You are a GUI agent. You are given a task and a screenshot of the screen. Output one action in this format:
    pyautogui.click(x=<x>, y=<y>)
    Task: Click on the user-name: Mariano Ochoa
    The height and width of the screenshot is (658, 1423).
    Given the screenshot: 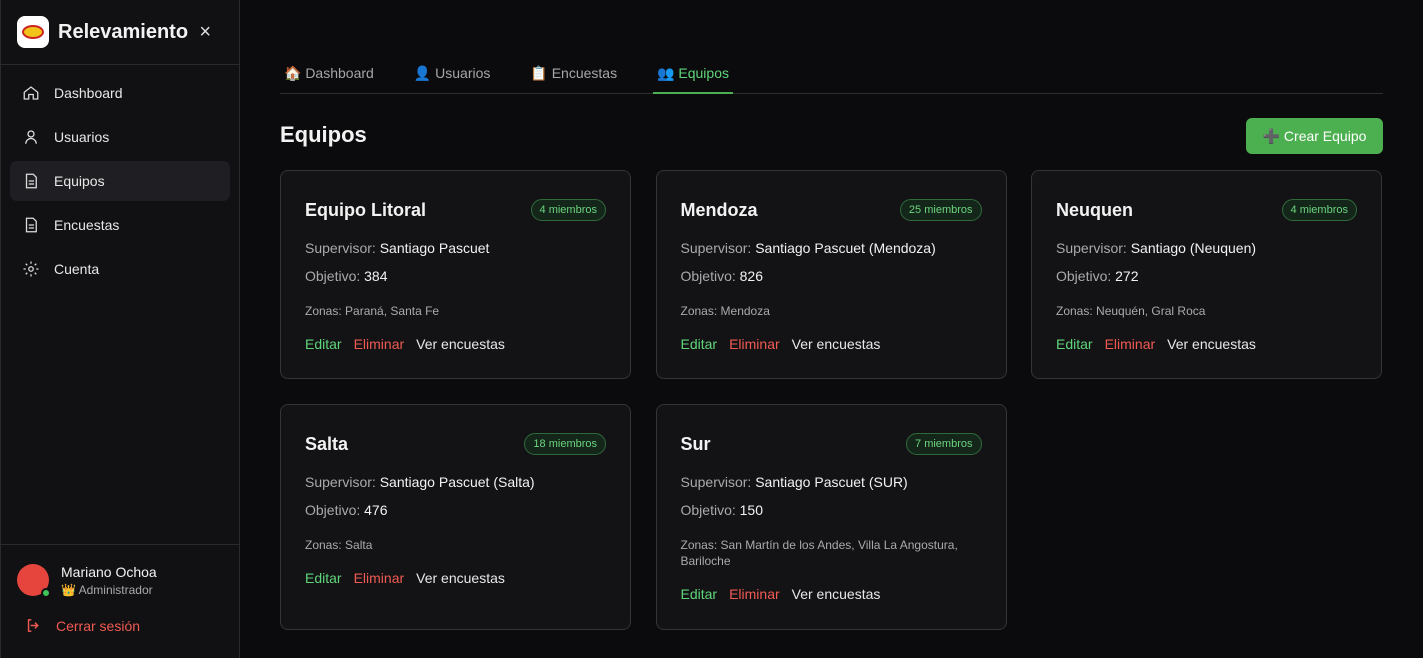 What is the action you would take?
    pyautogui.click(x=109, y=572)
    